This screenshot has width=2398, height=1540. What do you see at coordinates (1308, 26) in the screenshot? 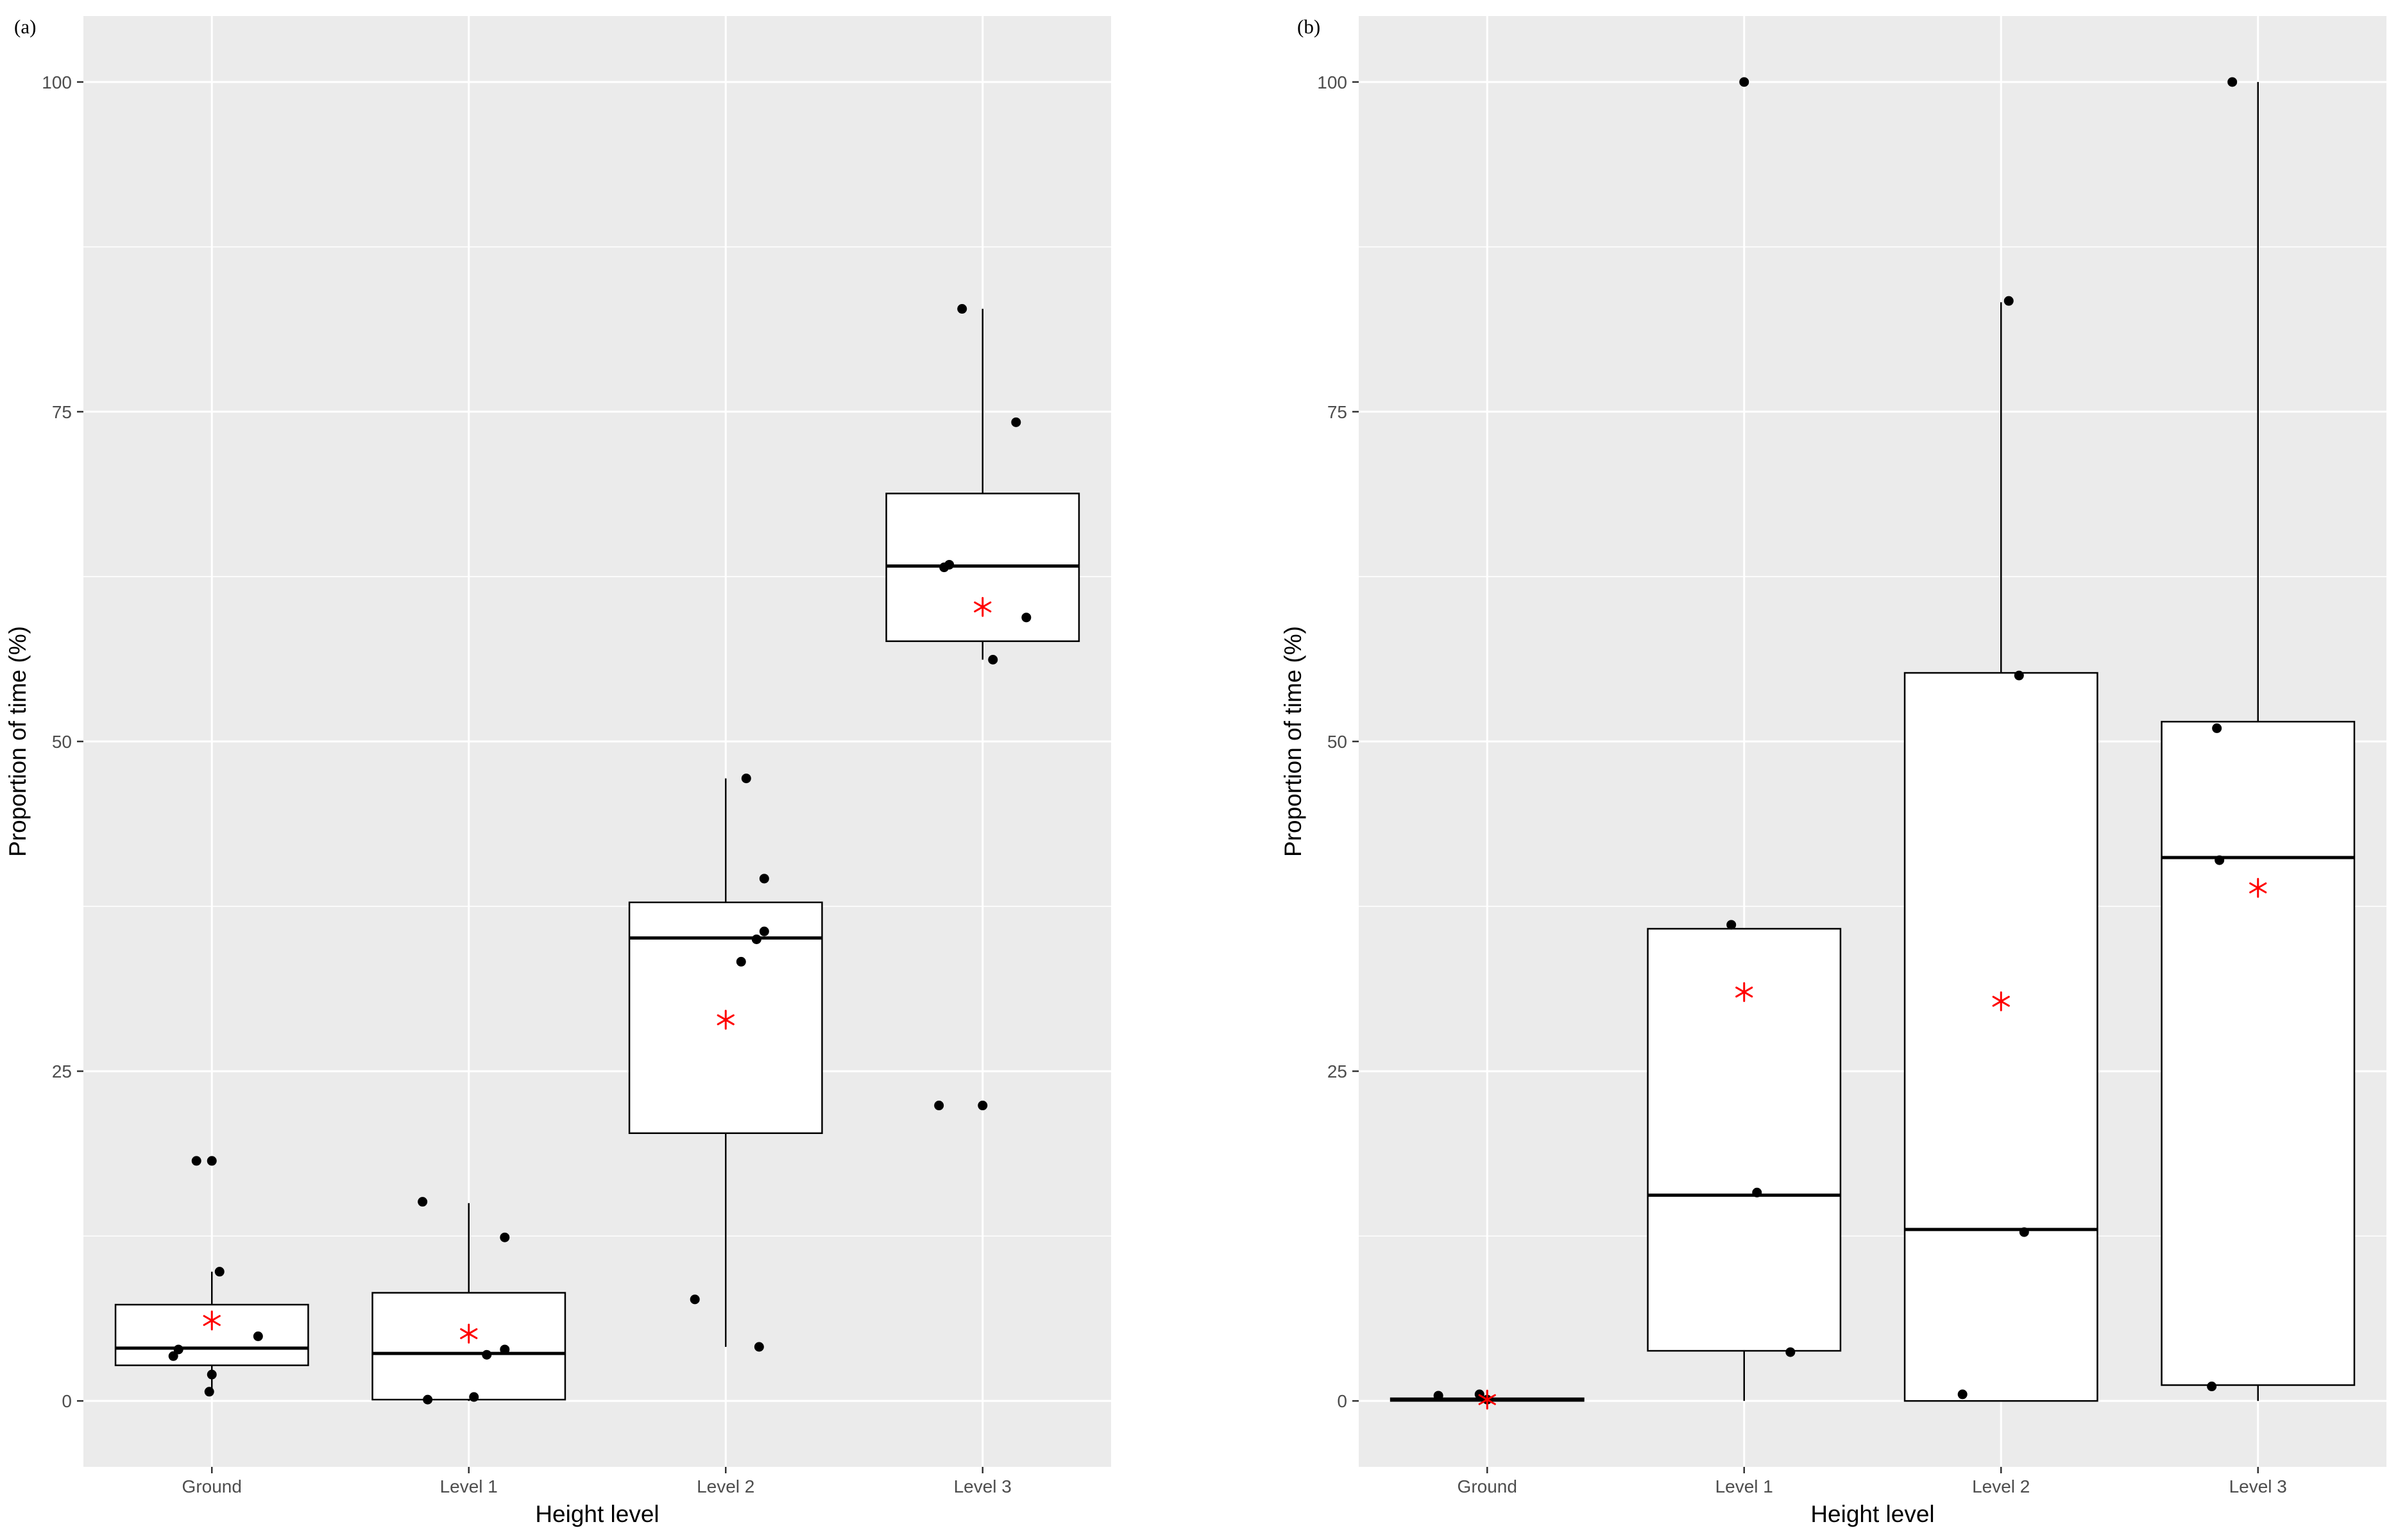
I see `panel-b-label: (b)` at bounding box center [1308, 26].